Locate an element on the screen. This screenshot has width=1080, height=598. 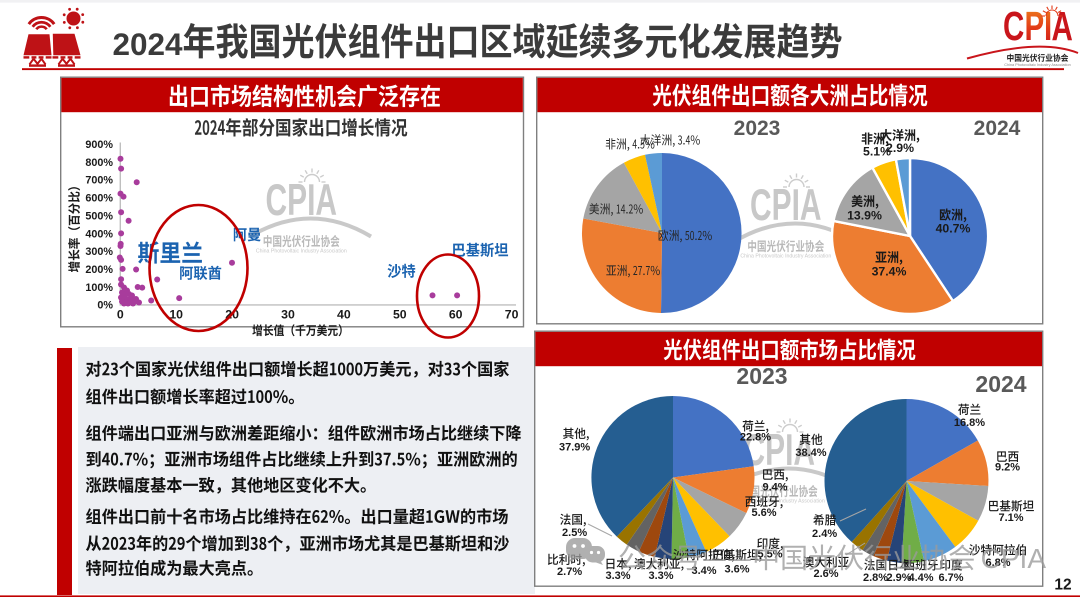
svg-text: 40.7% is located at coordinates (953, 229).